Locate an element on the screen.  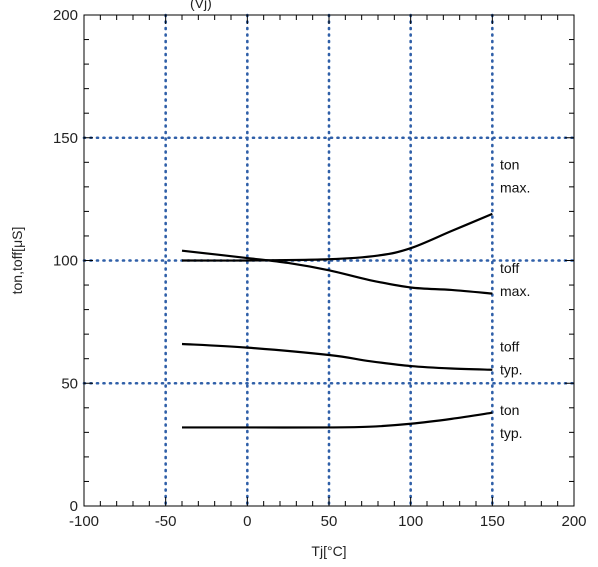
x-tick-label: -100 is located at coordinates (84, 521).